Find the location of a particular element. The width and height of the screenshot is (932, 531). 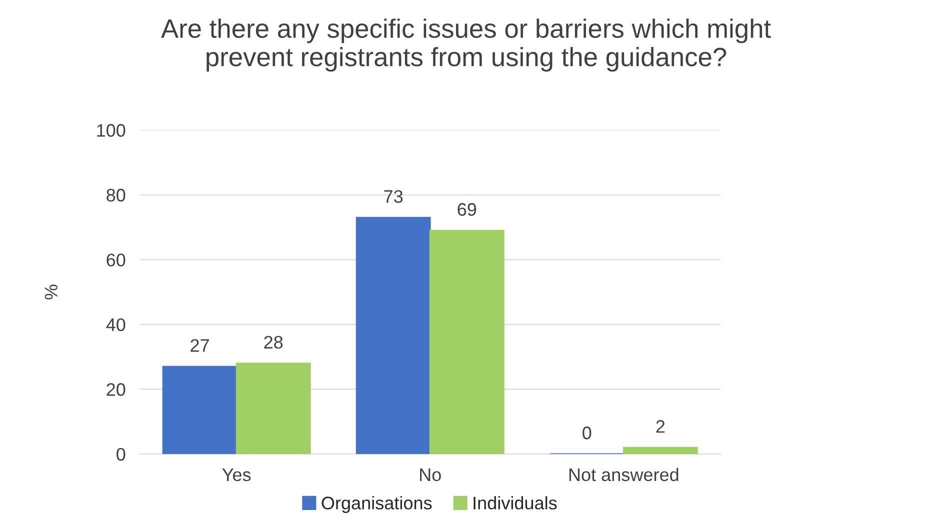

x-tick-label: No is located at coordinates (430, 475).